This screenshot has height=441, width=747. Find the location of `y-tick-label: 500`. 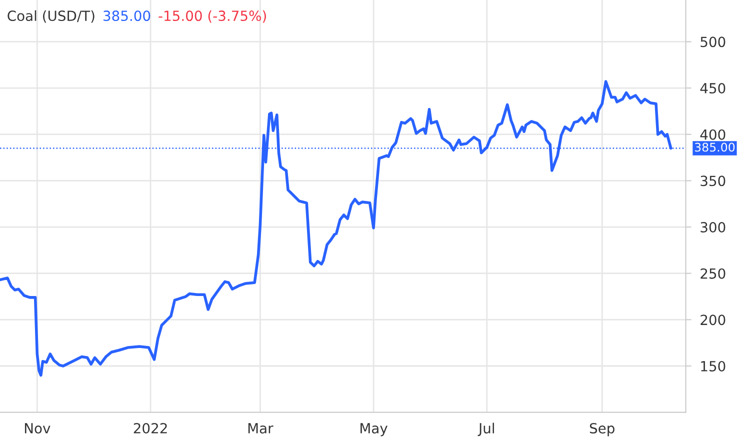

y-tick-label: 500 is located at coordinates (713, 42).